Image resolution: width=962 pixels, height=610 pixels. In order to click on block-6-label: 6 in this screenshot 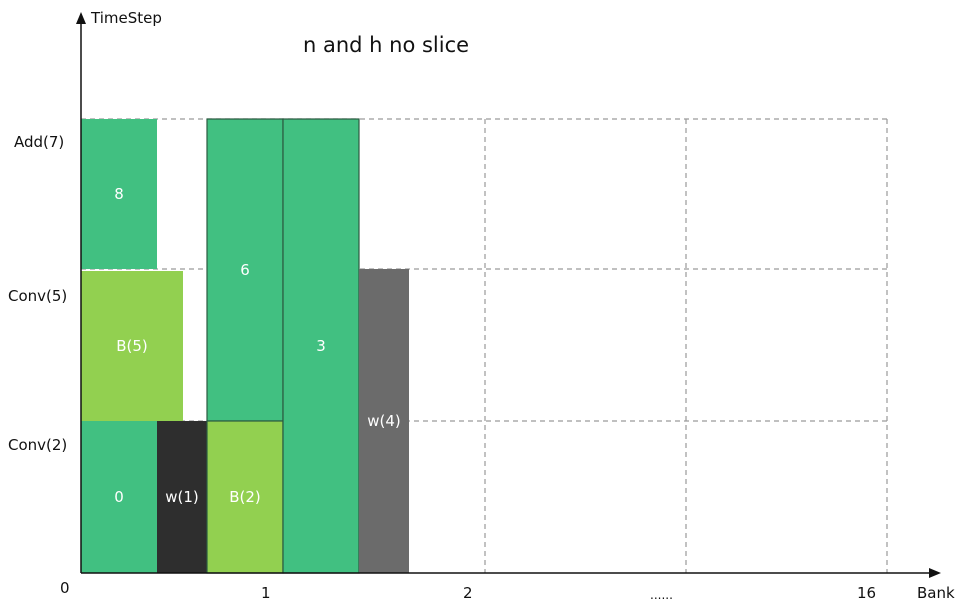, I will do `click(245, 270)`.